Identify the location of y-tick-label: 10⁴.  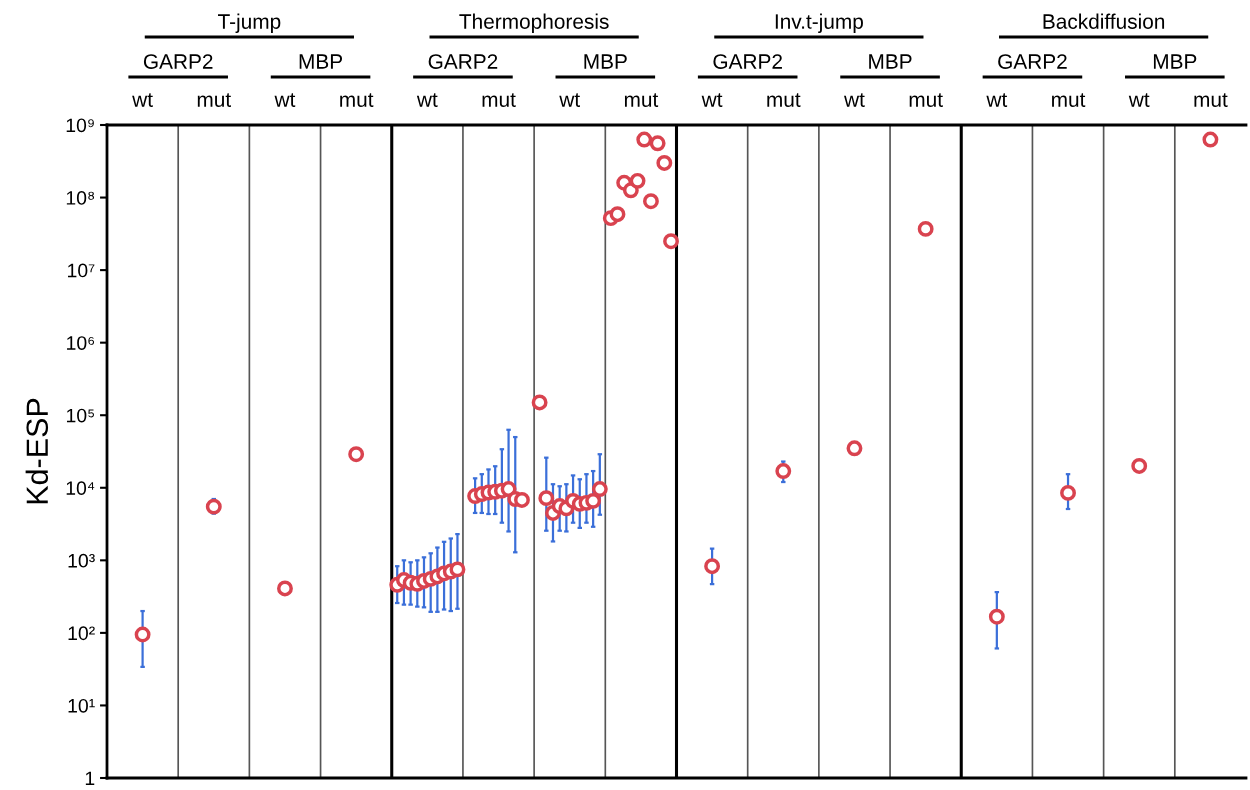
(80, 488).